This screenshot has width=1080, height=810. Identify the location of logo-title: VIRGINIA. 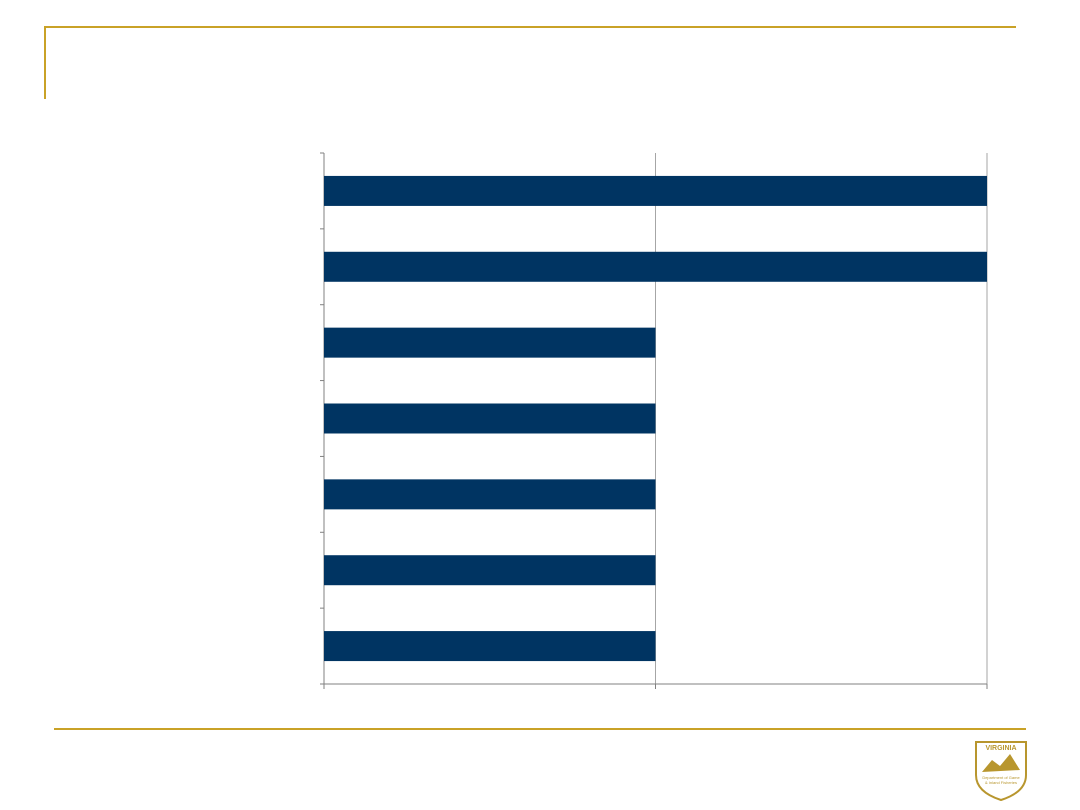
(1000, 748).